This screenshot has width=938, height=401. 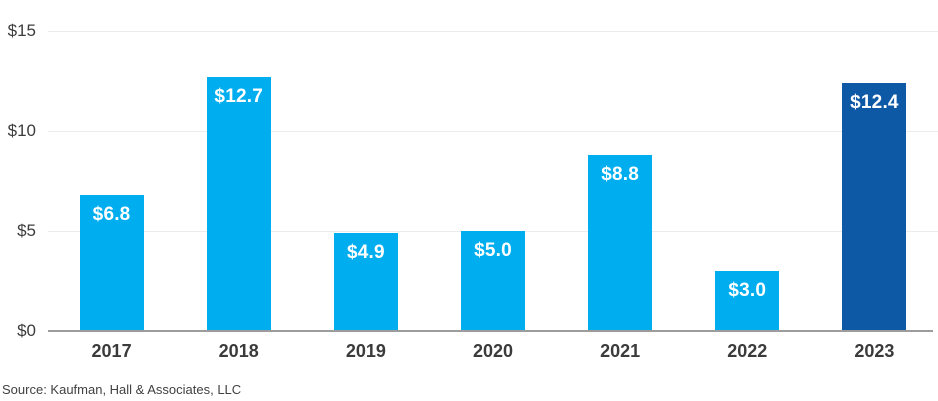 I want to click on x-tick-label-2023: 2023, so click(x=874, y=351).